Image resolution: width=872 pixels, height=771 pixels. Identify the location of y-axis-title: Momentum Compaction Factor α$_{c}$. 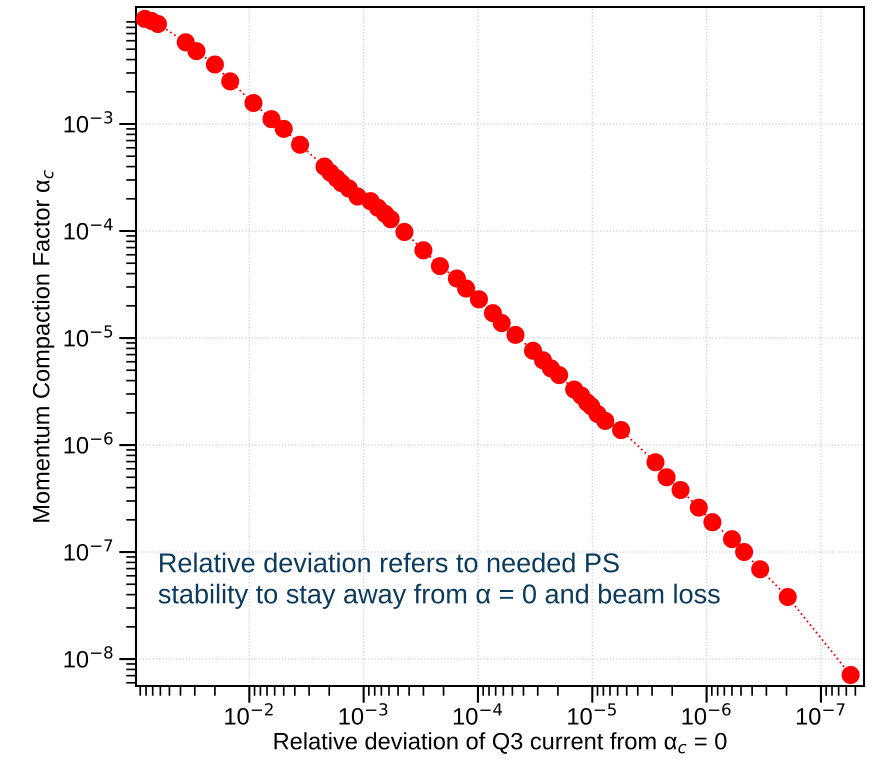
(43, 346).